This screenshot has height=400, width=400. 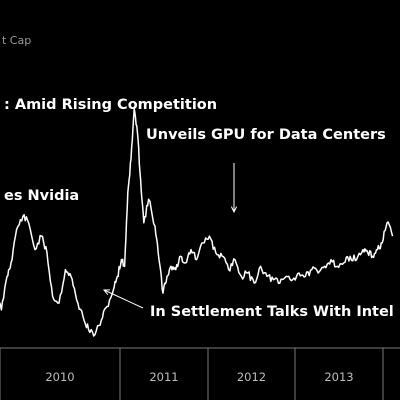 What do you see at coordinates (16, 40) in the screenshot?
I see `chart-subtitle: t Cap` at bounding box center [16, 40].